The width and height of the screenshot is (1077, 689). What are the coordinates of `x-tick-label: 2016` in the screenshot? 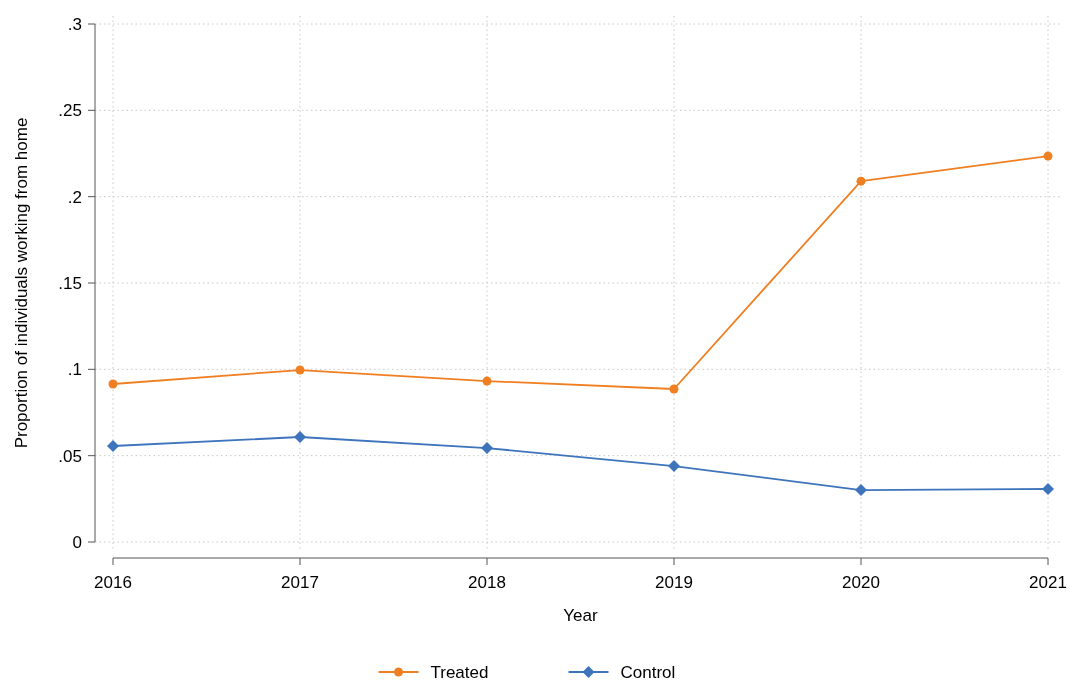 It's located at (113, 582).